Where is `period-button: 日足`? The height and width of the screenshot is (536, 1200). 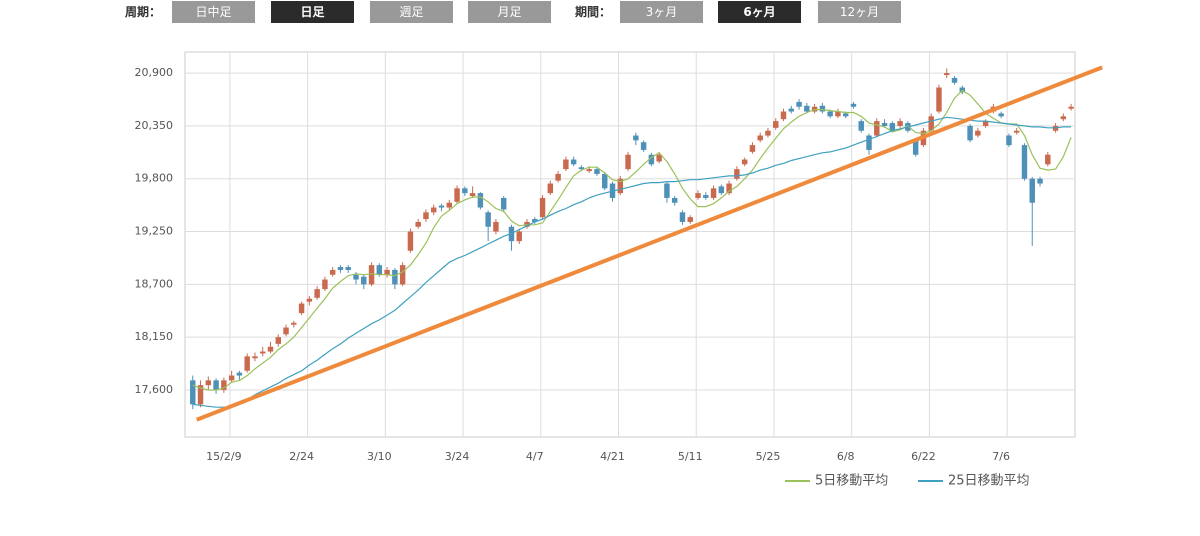
period-button: 日足 is located at coordinates (312, 12).